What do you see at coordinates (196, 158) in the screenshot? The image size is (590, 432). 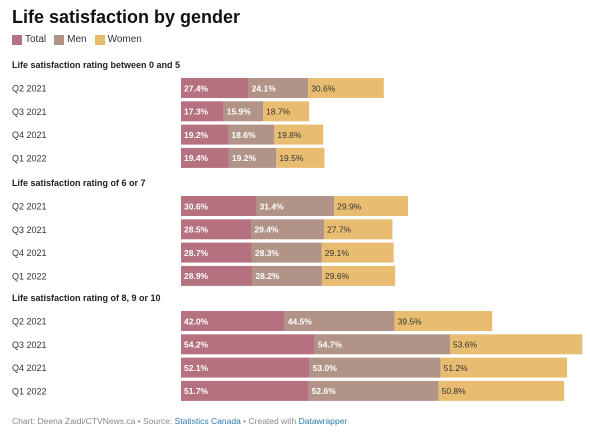 I see `bar-value-label: 19.4%` at bounding box center [196, 158].